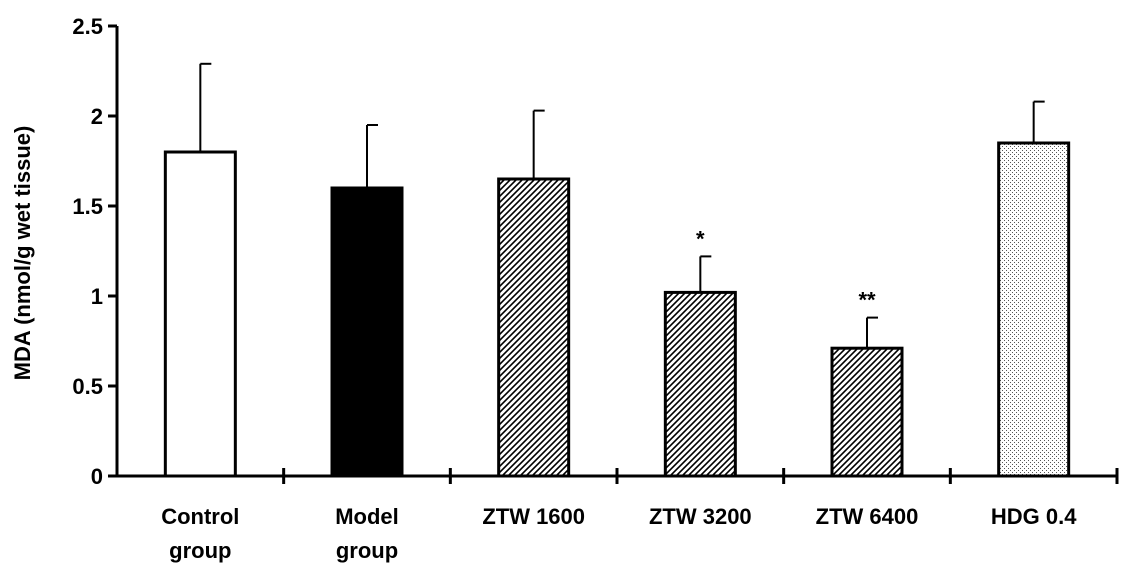 The image size is (1123, 572). What do you see at coordinates (200, 516) in the screenshot?
I see `x-category-label: Control` at bounding box center [200, 516].